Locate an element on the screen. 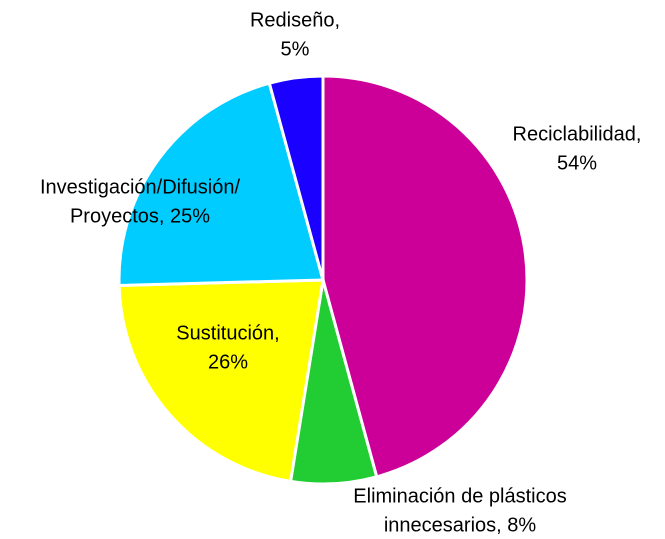 The width and height of the screenshot is (665, 539). slice-label: Sustitución, is located at coordinates (227, 333).